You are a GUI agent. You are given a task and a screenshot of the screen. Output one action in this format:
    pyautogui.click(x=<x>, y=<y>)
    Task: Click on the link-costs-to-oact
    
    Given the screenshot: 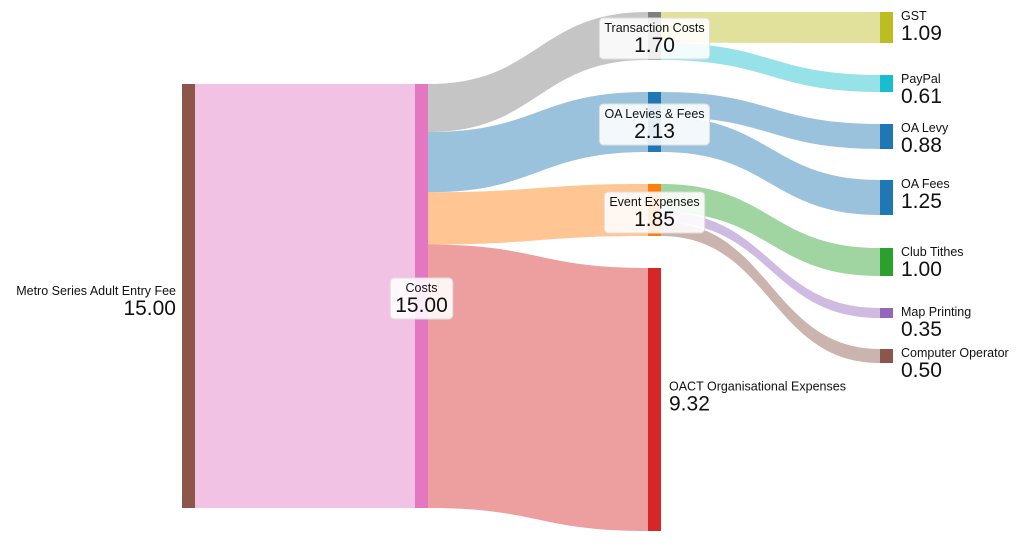 What is the action you would take?
    pyautogui.click(x=538, y=387)
    